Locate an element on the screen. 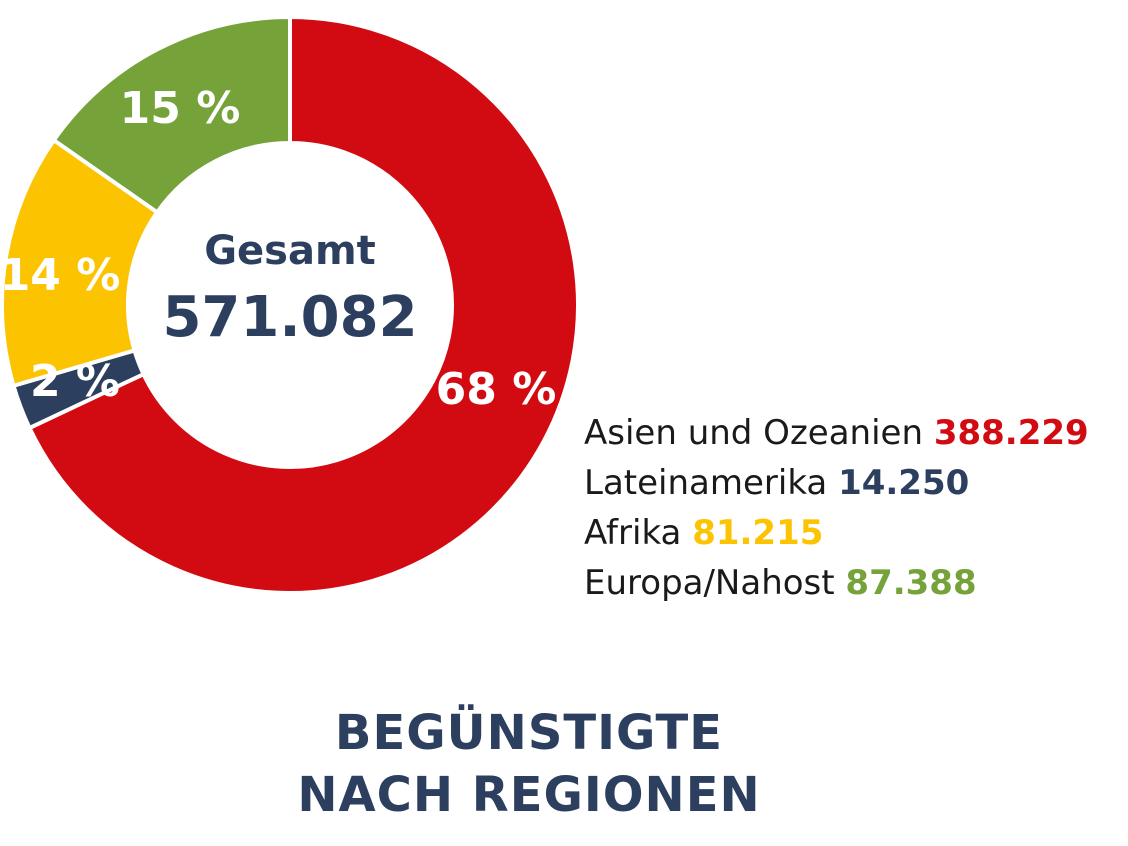 The height and width of the screenshot is (846, 1128). center-label: Gesamt is located at coordinates (290, 251).